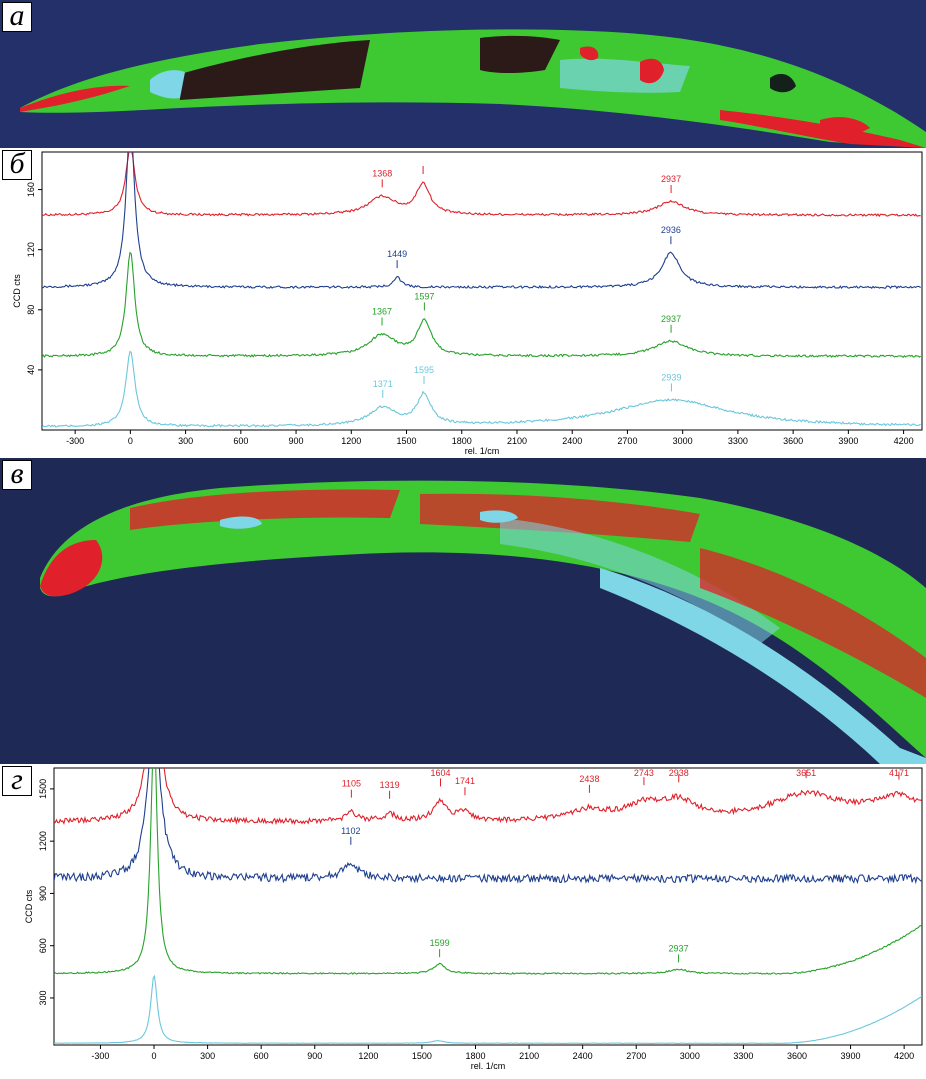  What do you see at coordinates (43, 789) in the screenshot?
I see `y-tick-label: 1500` at bounding box center [43, 789].